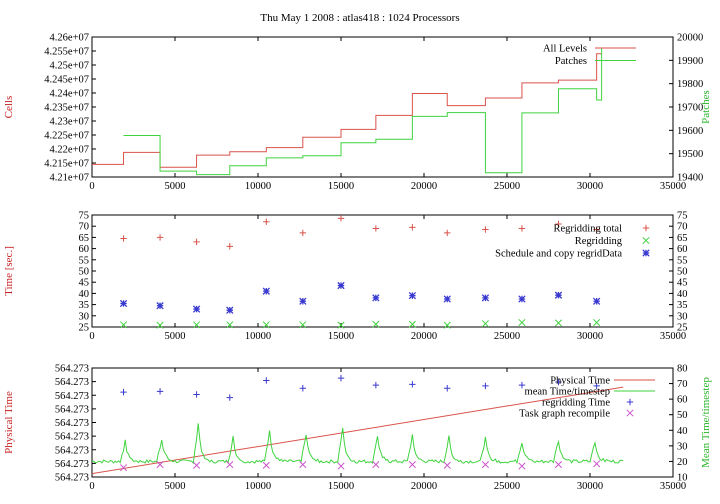  Describe the element at coordinates (565, 49) in the screenshot. I see `legend-label: All Levels` at that location.